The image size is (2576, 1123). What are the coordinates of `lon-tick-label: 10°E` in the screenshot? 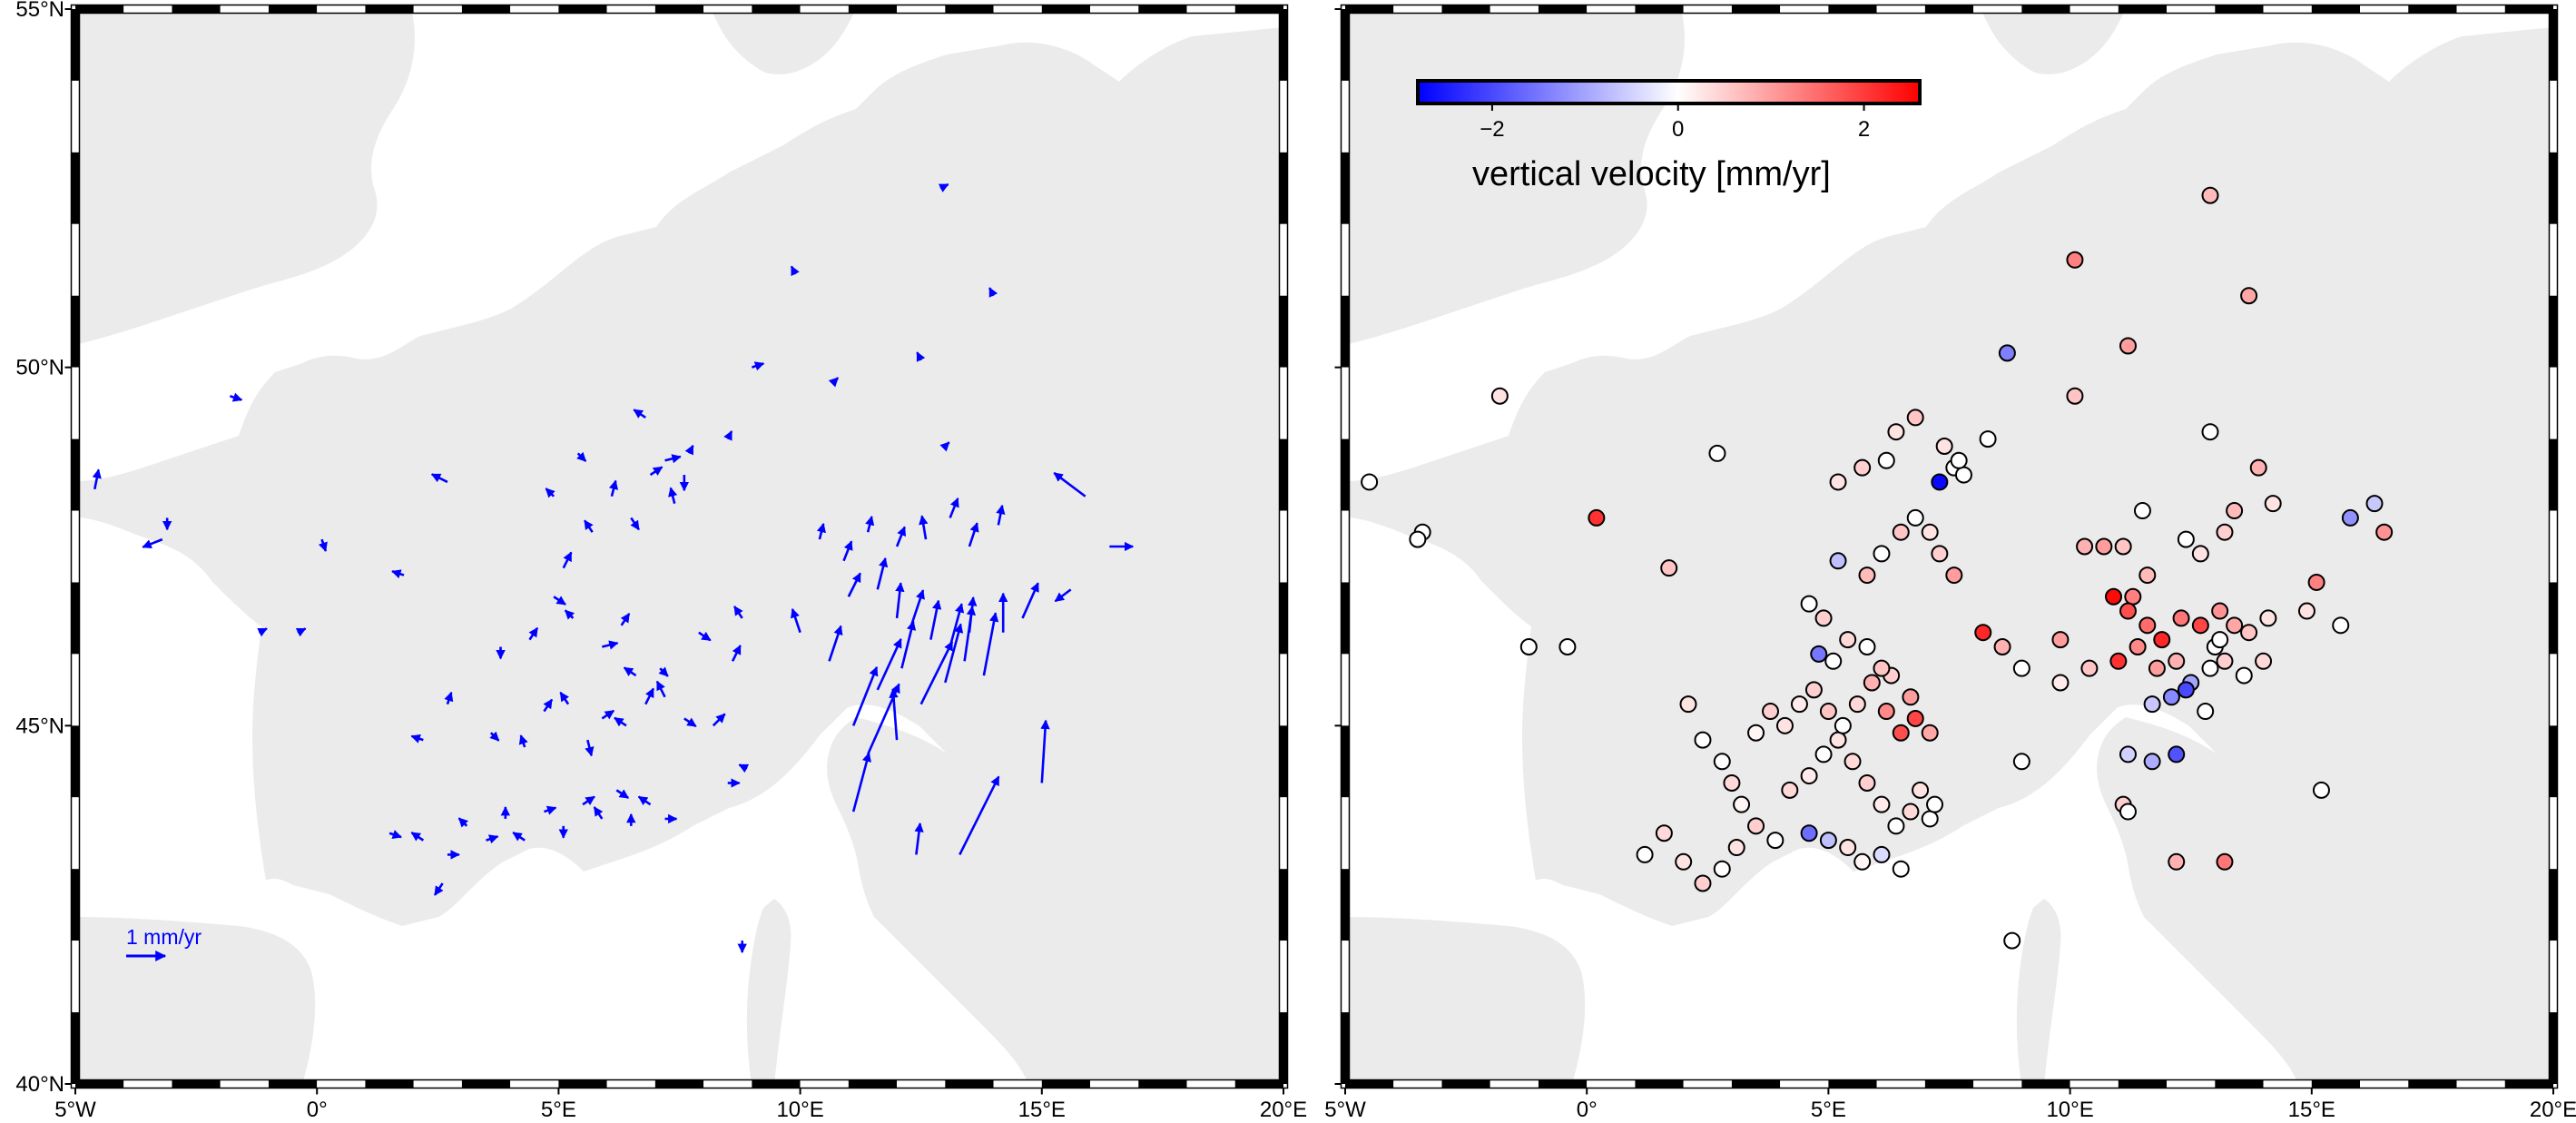 It's located at (799, 1110).